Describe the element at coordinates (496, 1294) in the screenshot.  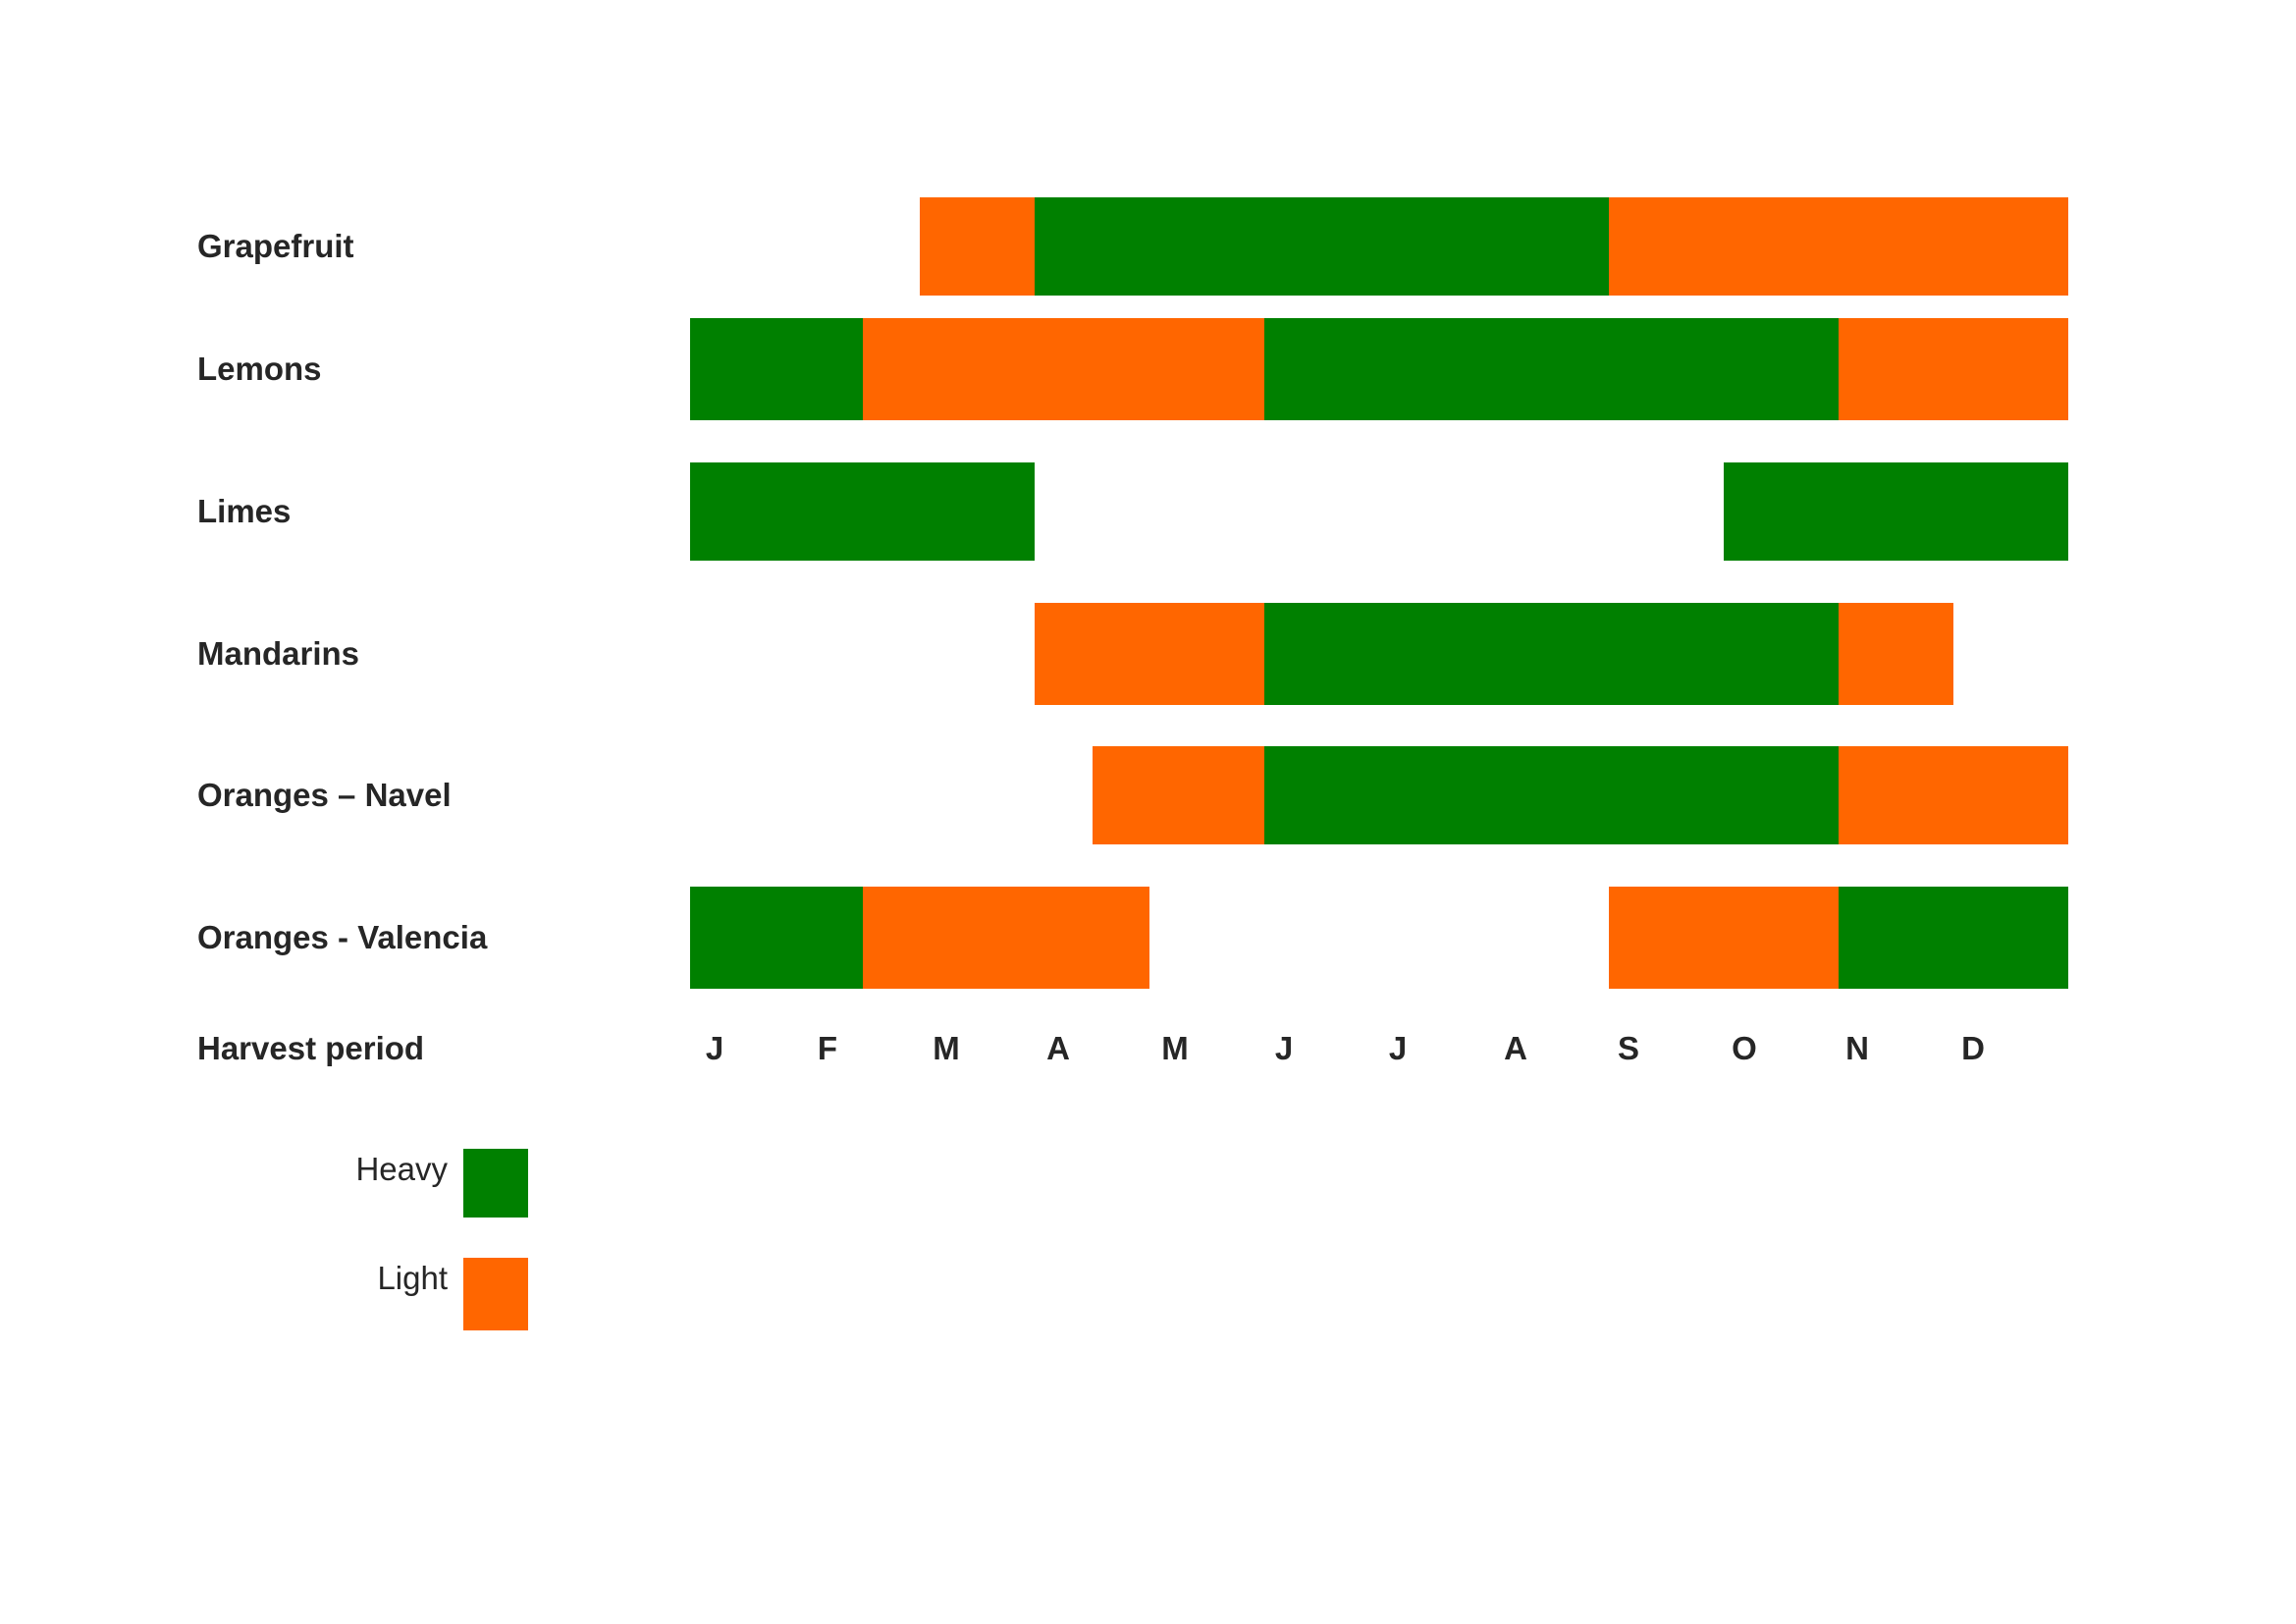
I see `legend-swatch-light` at that location.